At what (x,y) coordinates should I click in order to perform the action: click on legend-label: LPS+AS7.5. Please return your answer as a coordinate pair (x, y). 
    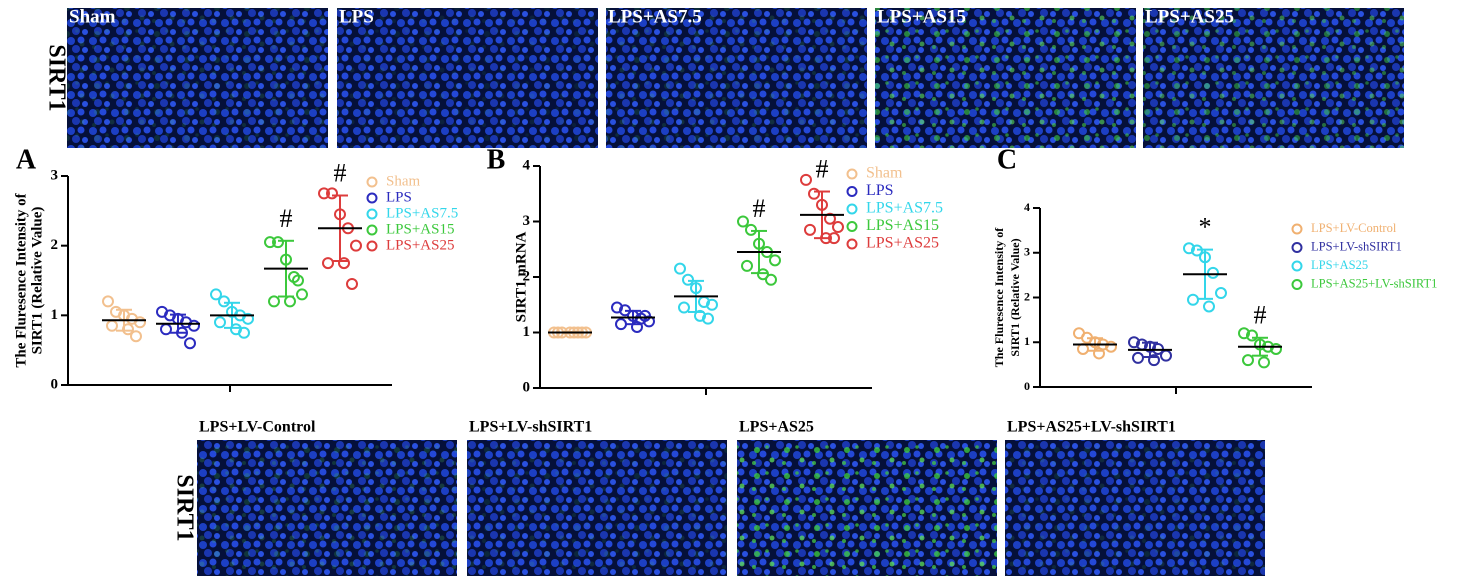
    Looking at the image, I should click on (904, 208).